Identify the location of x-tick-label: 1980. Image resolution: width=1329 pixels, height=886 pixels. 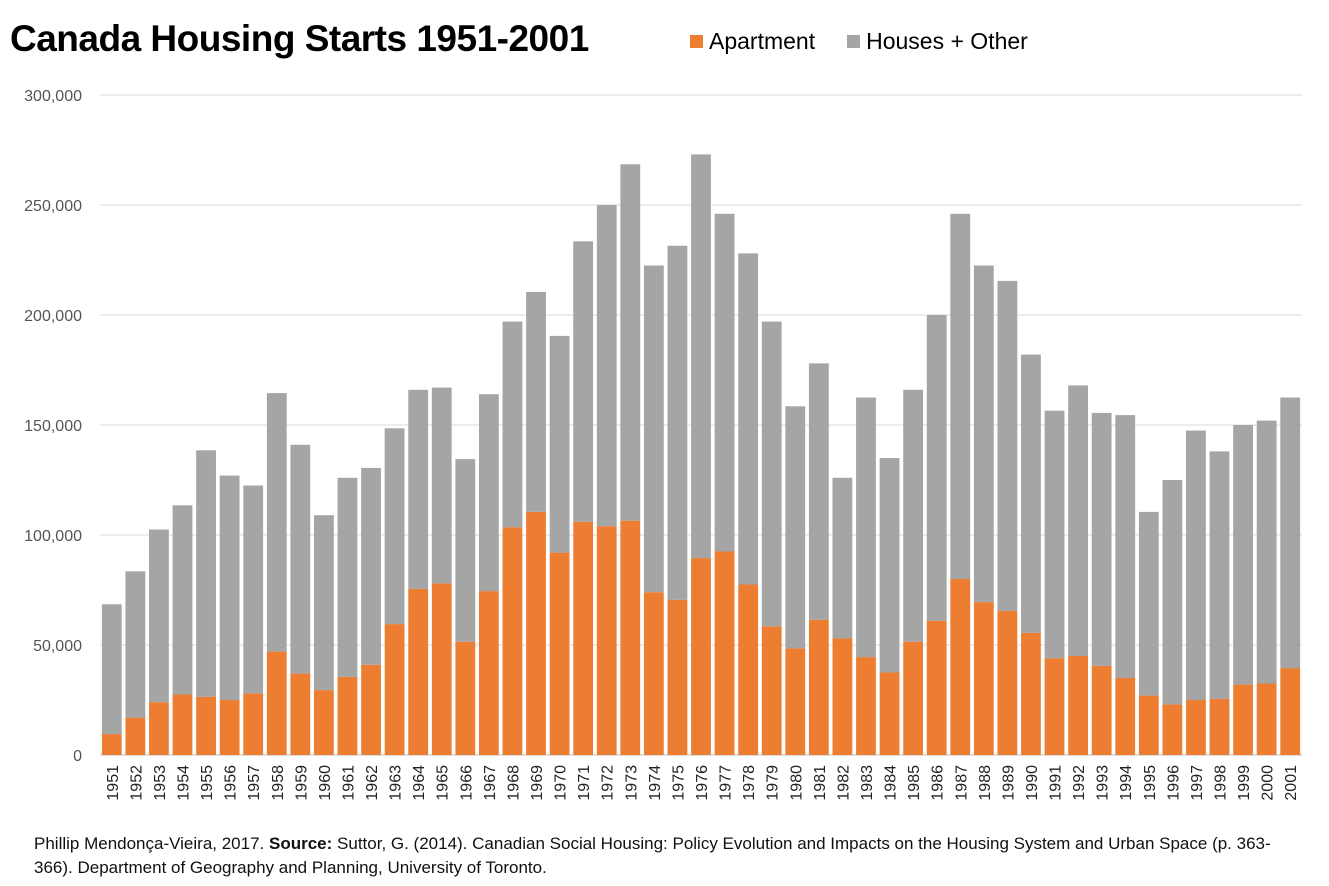
(796, 783).